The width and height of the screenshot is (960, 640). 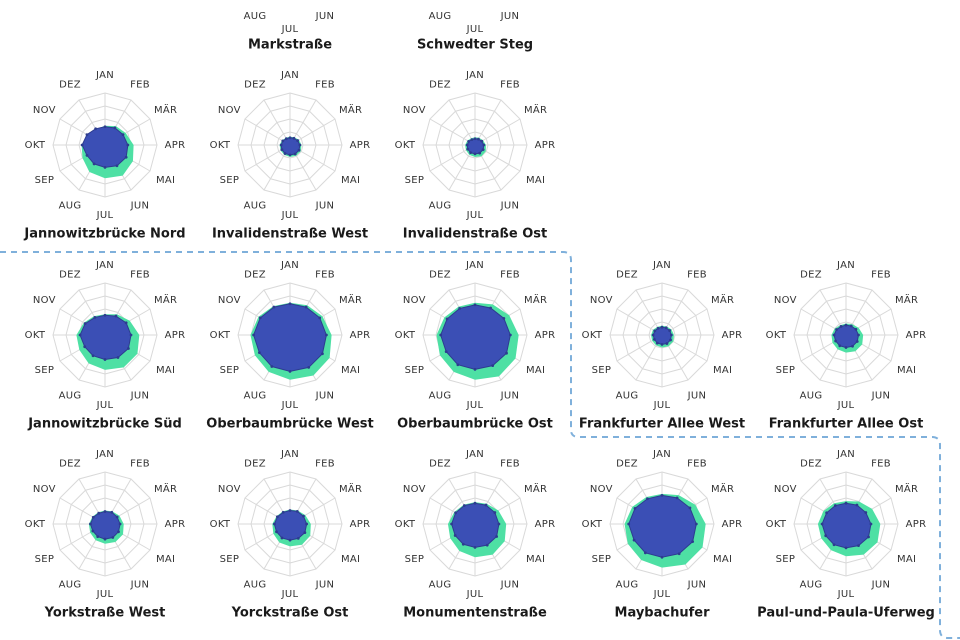 What do you see at coordinates (220, 145) in the screenshot?
I see `month-label: OKT` at bounding box center [220, 145].